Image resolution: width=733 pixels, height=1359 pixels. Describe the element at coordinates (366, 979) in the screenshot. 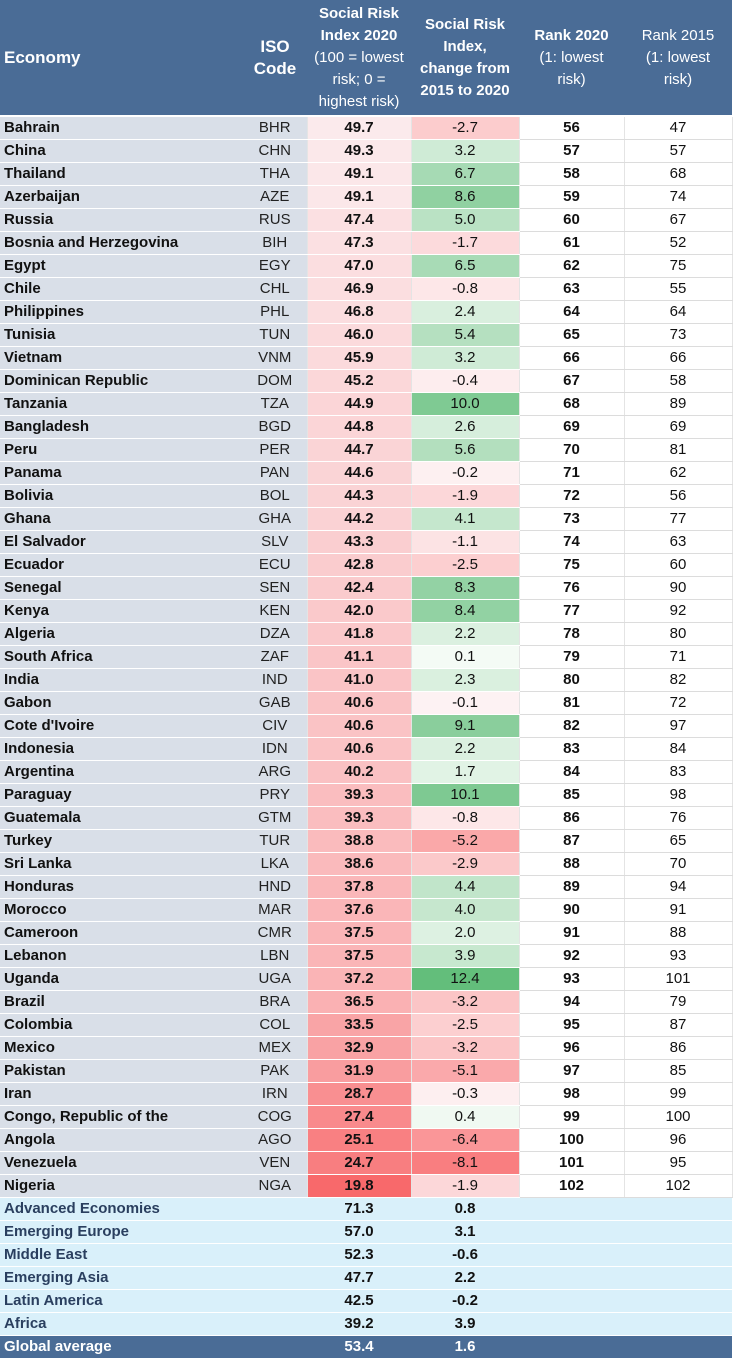

I see `table-row: Uganda UGA 37.2 12.4 93 101` at that location.